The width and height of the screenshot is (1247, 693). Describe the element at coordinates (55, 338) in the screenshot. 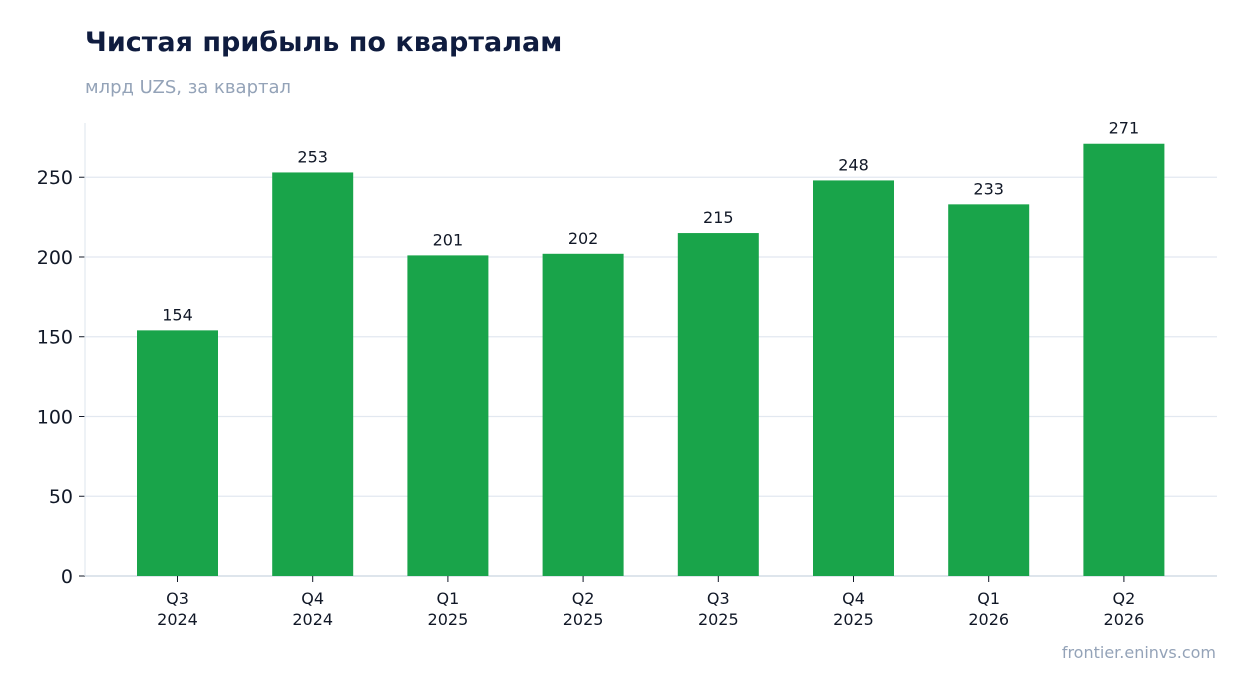

I see `y-tick-label: 150` at that location.